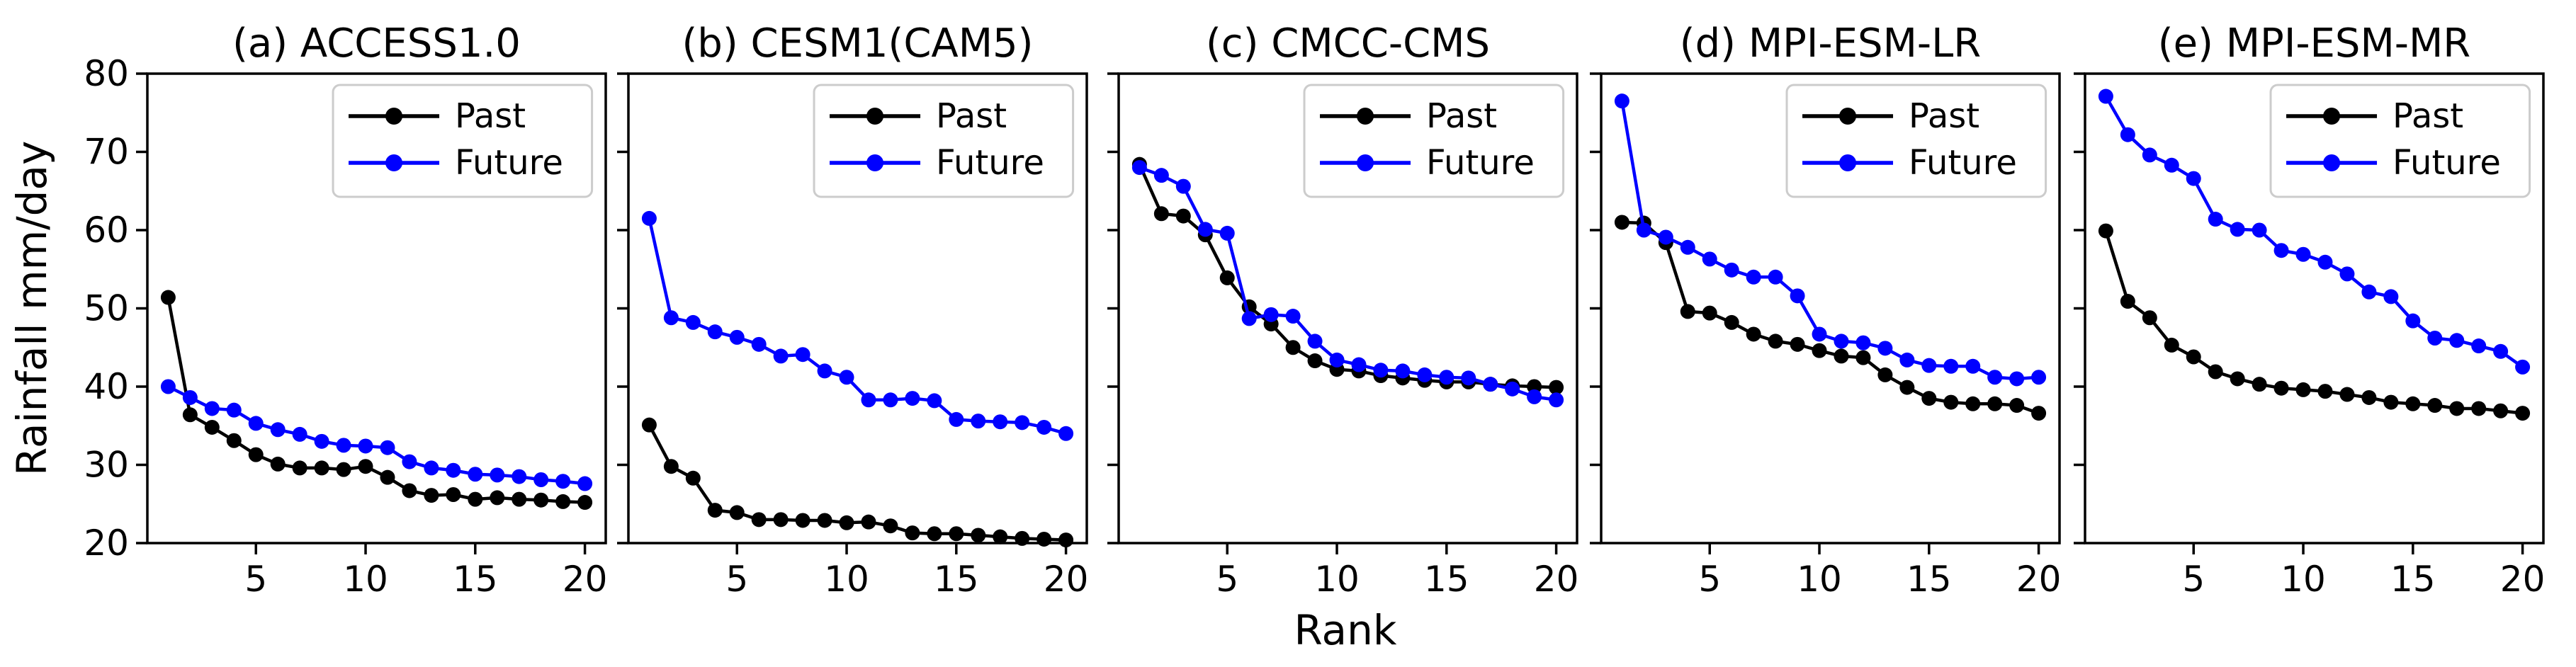 This screenshot has height=667, width=2576. What do you see at coordinates (1348, 44) in the screenshot?
I see `panel-title: (c) CMCC-CMS` at bounding box center [1348, 44].